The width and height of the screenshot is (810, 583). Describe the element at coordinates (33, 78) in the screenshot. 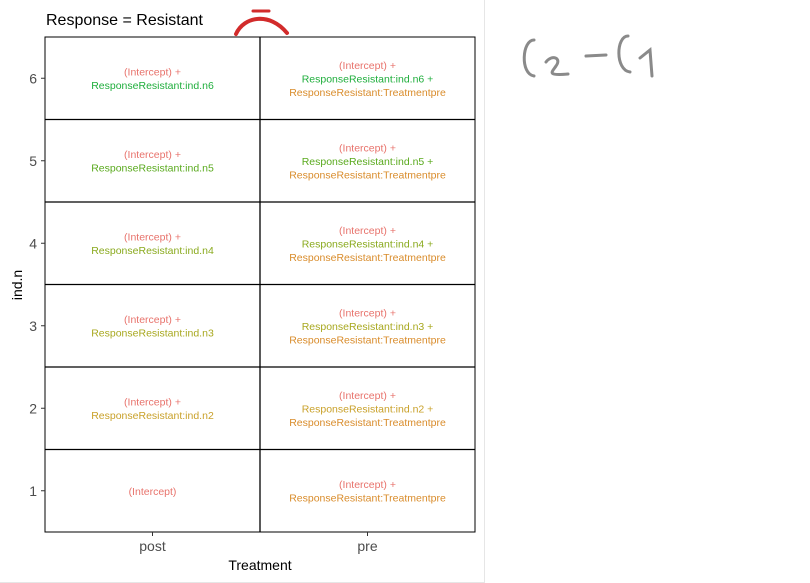

I see `y-tick-label: 6` at that location.